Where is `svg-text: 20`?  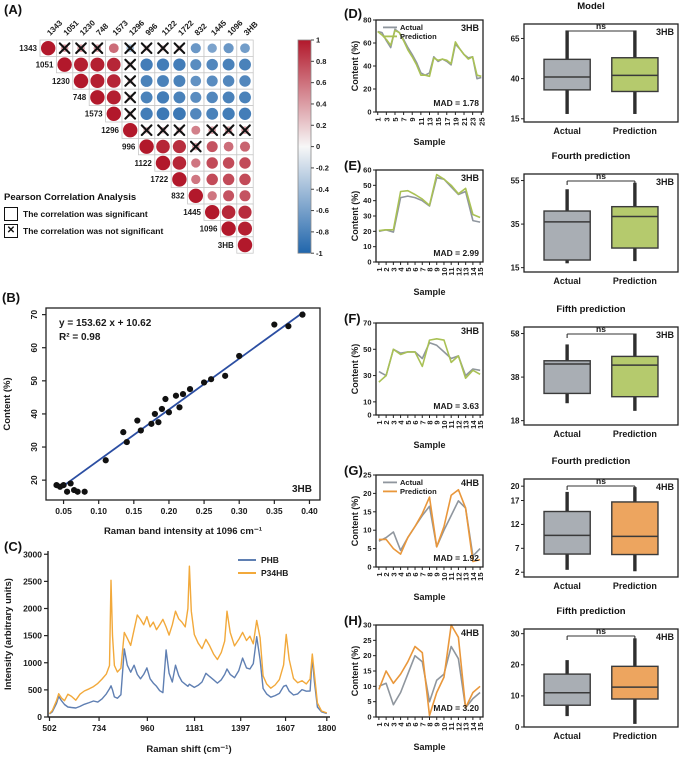
svg-text: 20 is located at coordinates (515, 665).